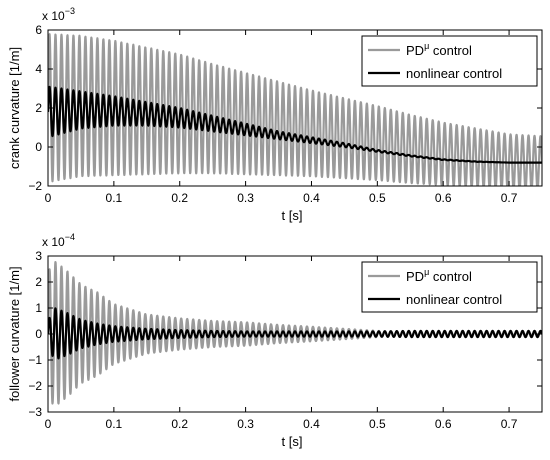 The image size is (550, 460). Describe the element at coordinates (14, 333) in the screenshot. I see `y-axis-label: follower curvature [1/m]` at that location.